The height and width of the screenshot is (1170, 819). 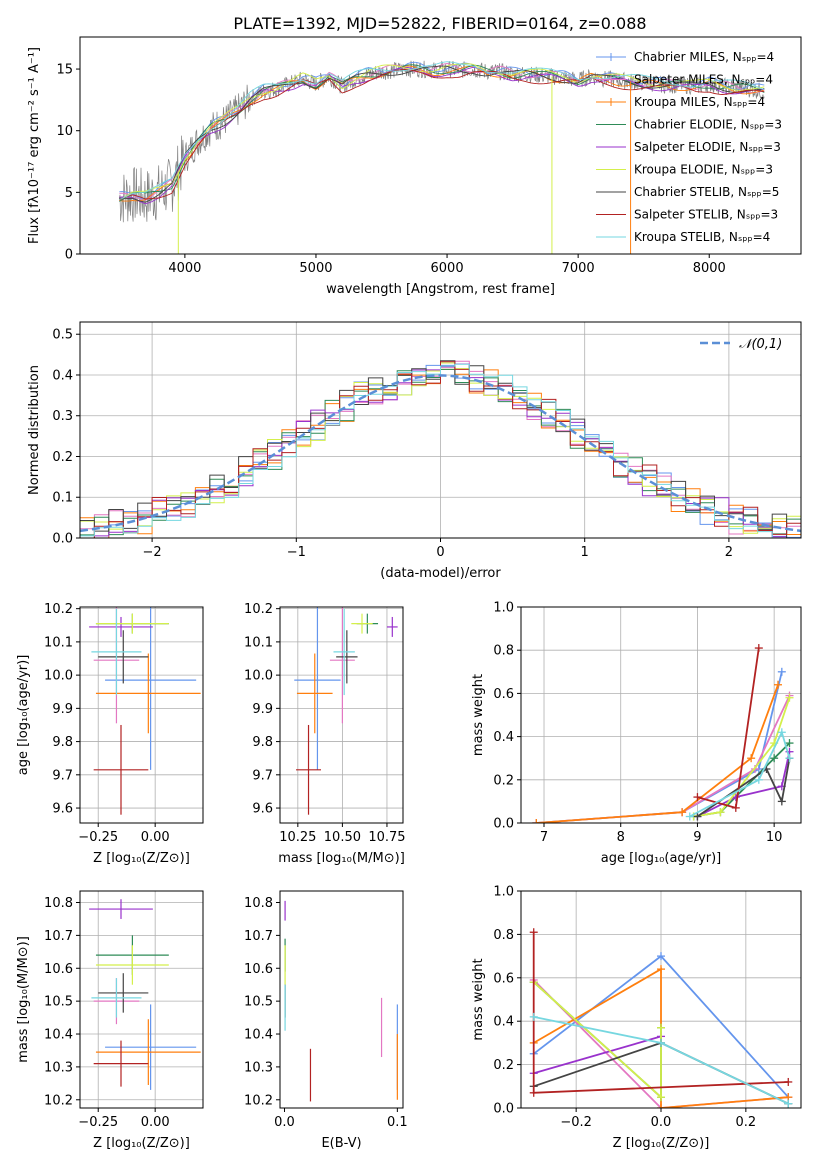 What do you see at coordinates (440, 552) in the screenshot?
I see `x-tick-label: 0` at bounding box center [440, 552].